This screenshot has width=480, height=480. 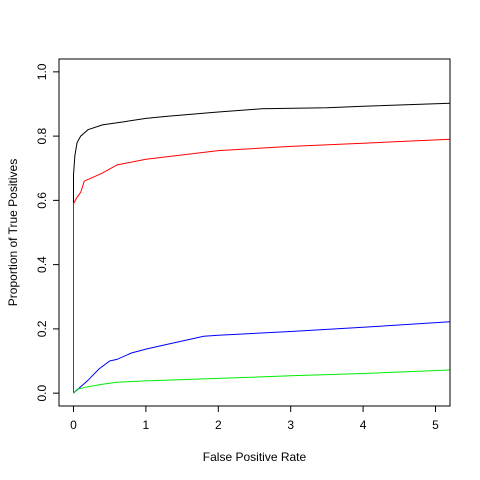 I want to click on x-axis-label: False Positive Rate, so click(x=255, y=457).